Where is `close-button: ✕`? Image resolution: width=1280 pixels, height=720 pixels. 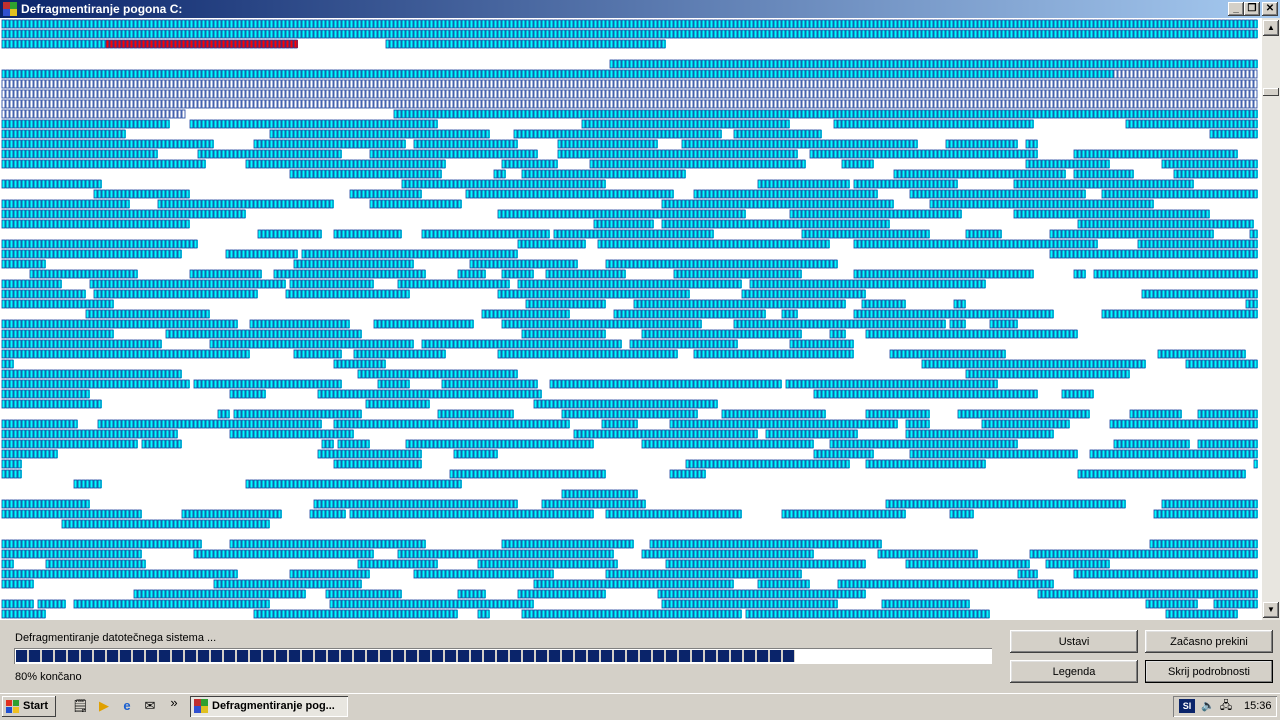
close-button: ✕ is located at coordinates (1270, 9).